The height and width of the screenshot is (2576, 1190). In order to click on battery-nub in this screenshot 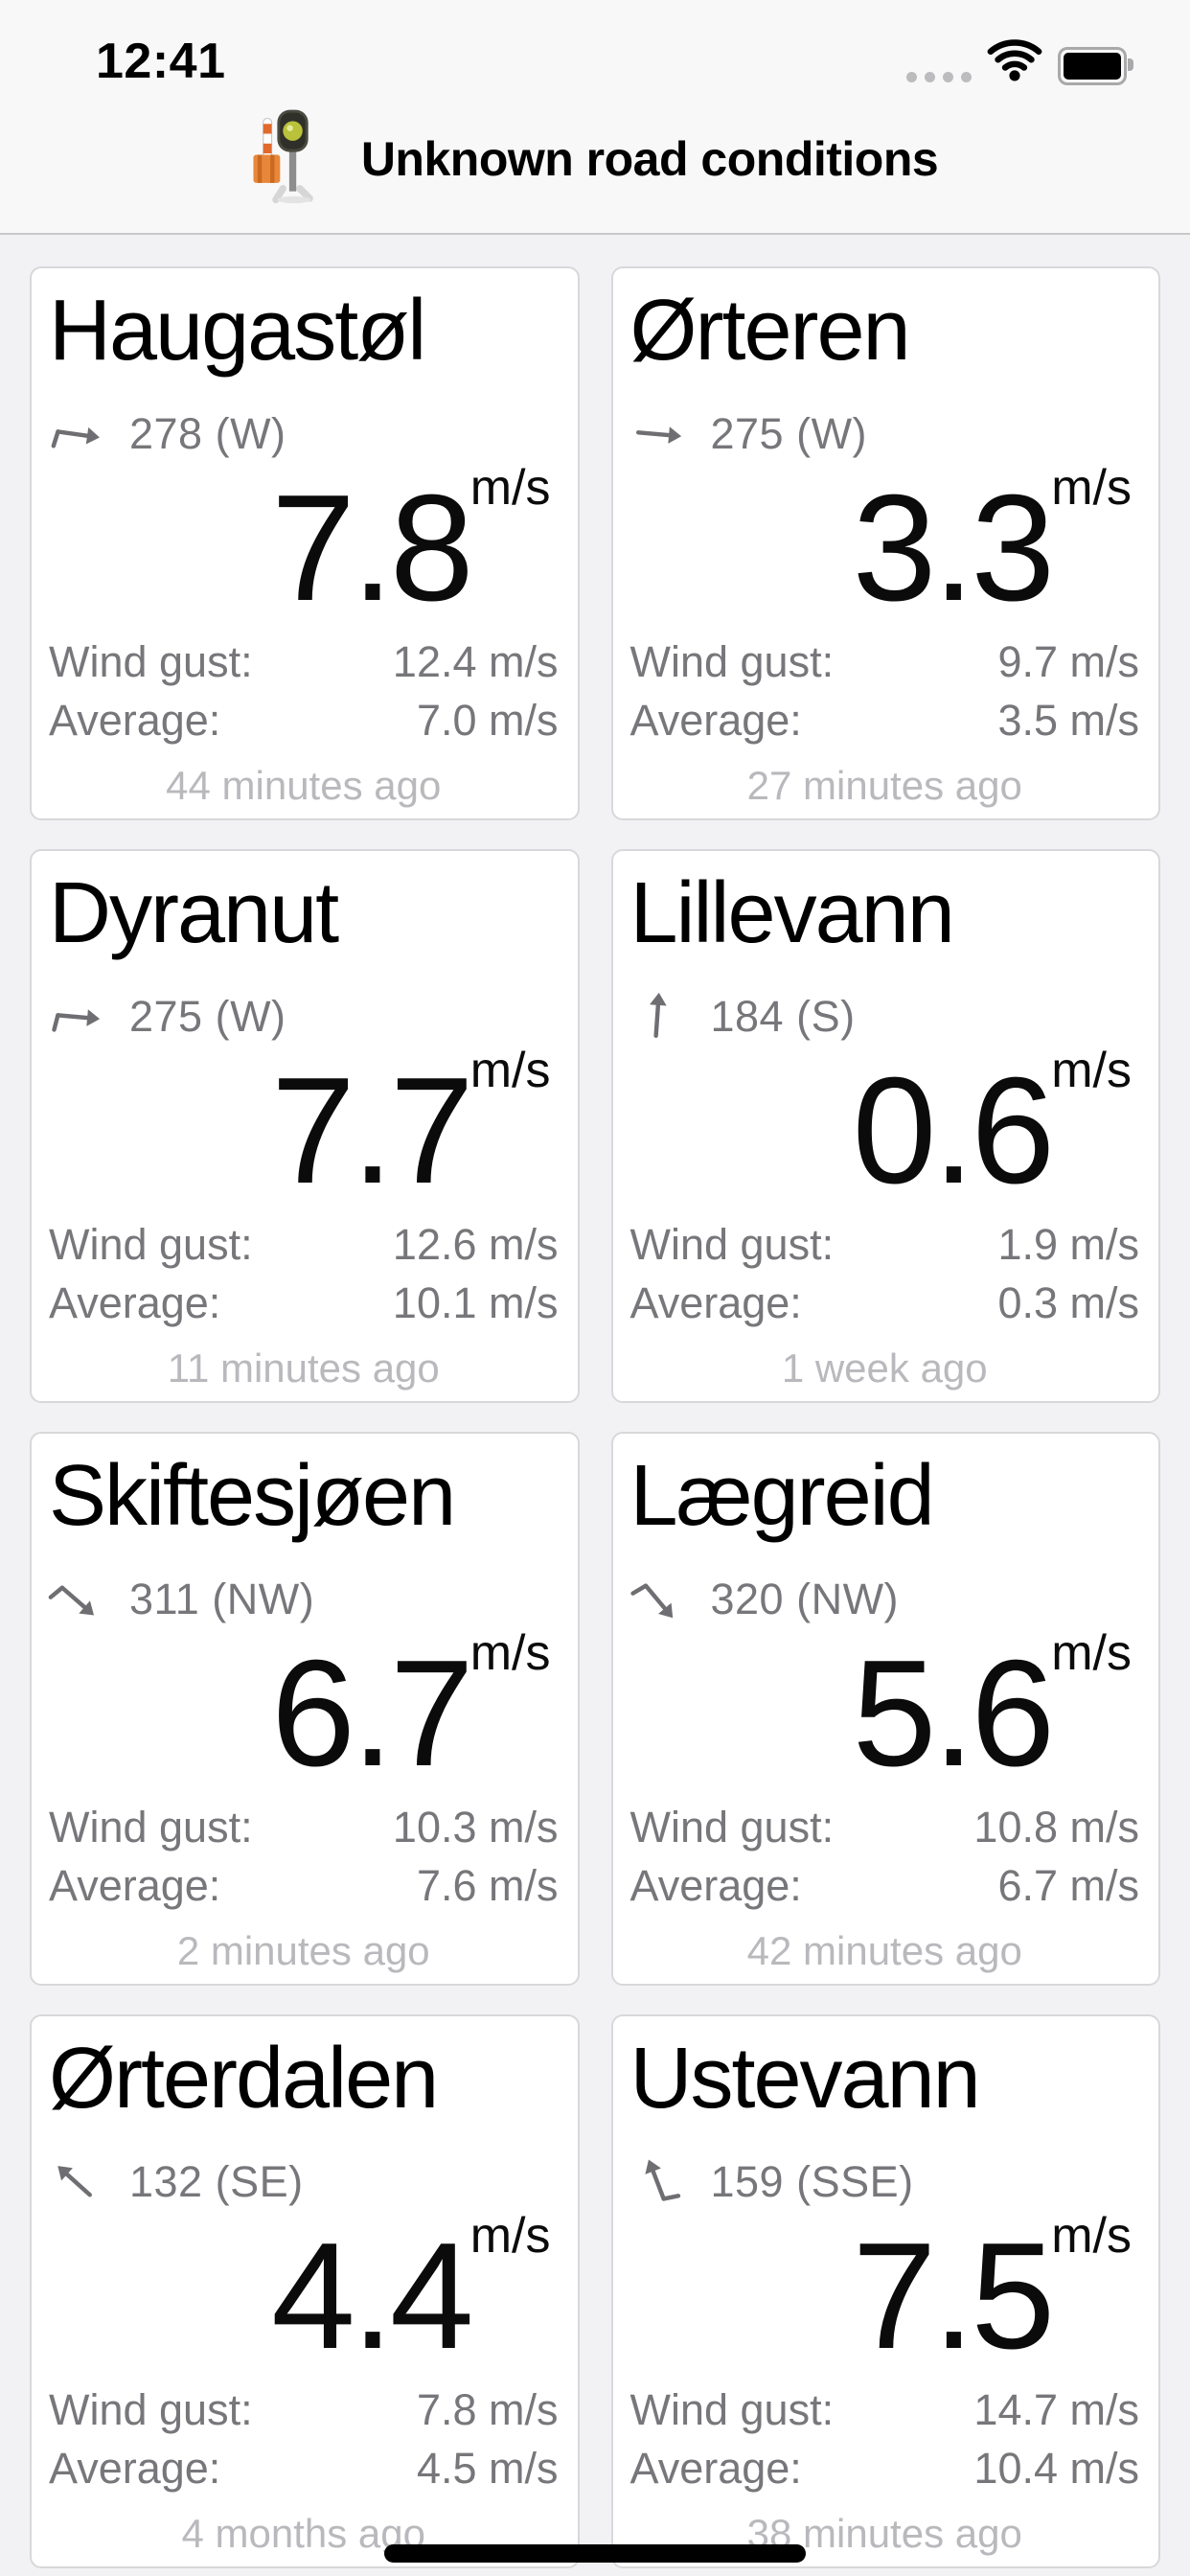, I will do `click(1131, 64)`.